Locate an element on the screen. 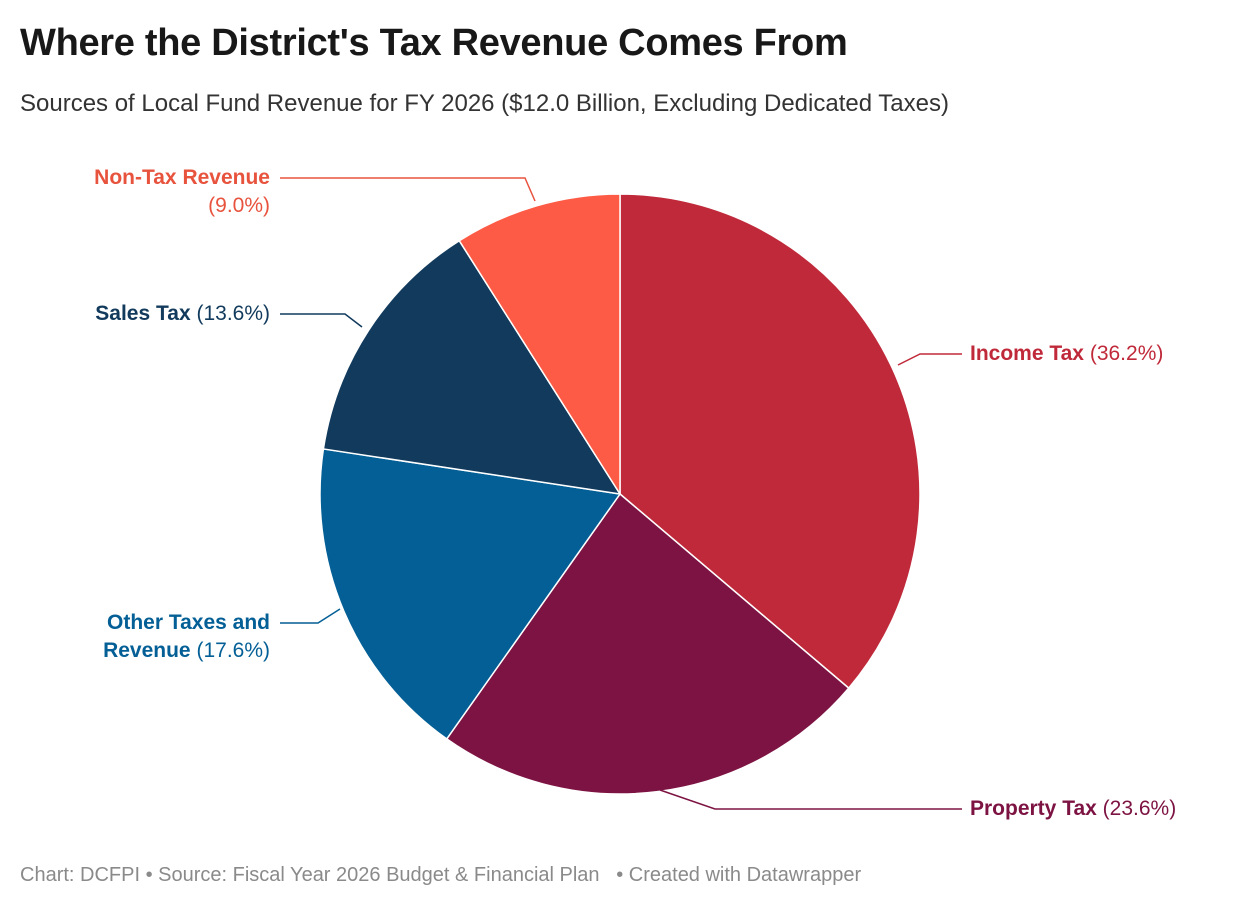 This screenshot has width=1240, height=910. label-income-tax-value: (36.2%) is located at coordinates (1126, 353).